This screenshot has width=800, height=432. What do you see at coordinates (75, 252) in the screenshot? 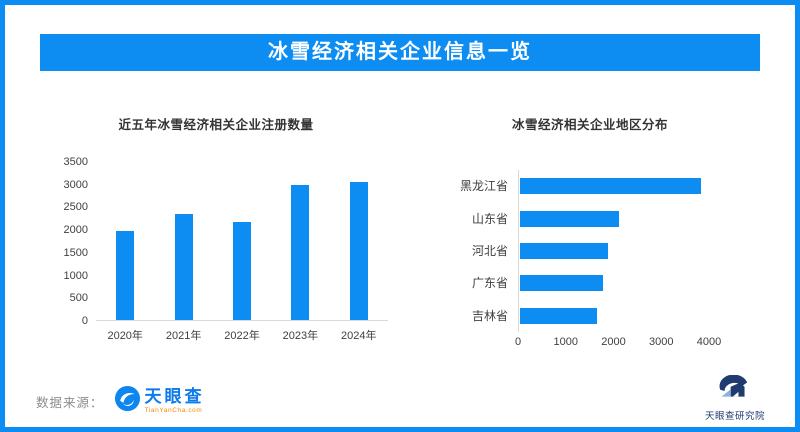
I see `y-tick-label: 1500` at bounding box center [75, 252].